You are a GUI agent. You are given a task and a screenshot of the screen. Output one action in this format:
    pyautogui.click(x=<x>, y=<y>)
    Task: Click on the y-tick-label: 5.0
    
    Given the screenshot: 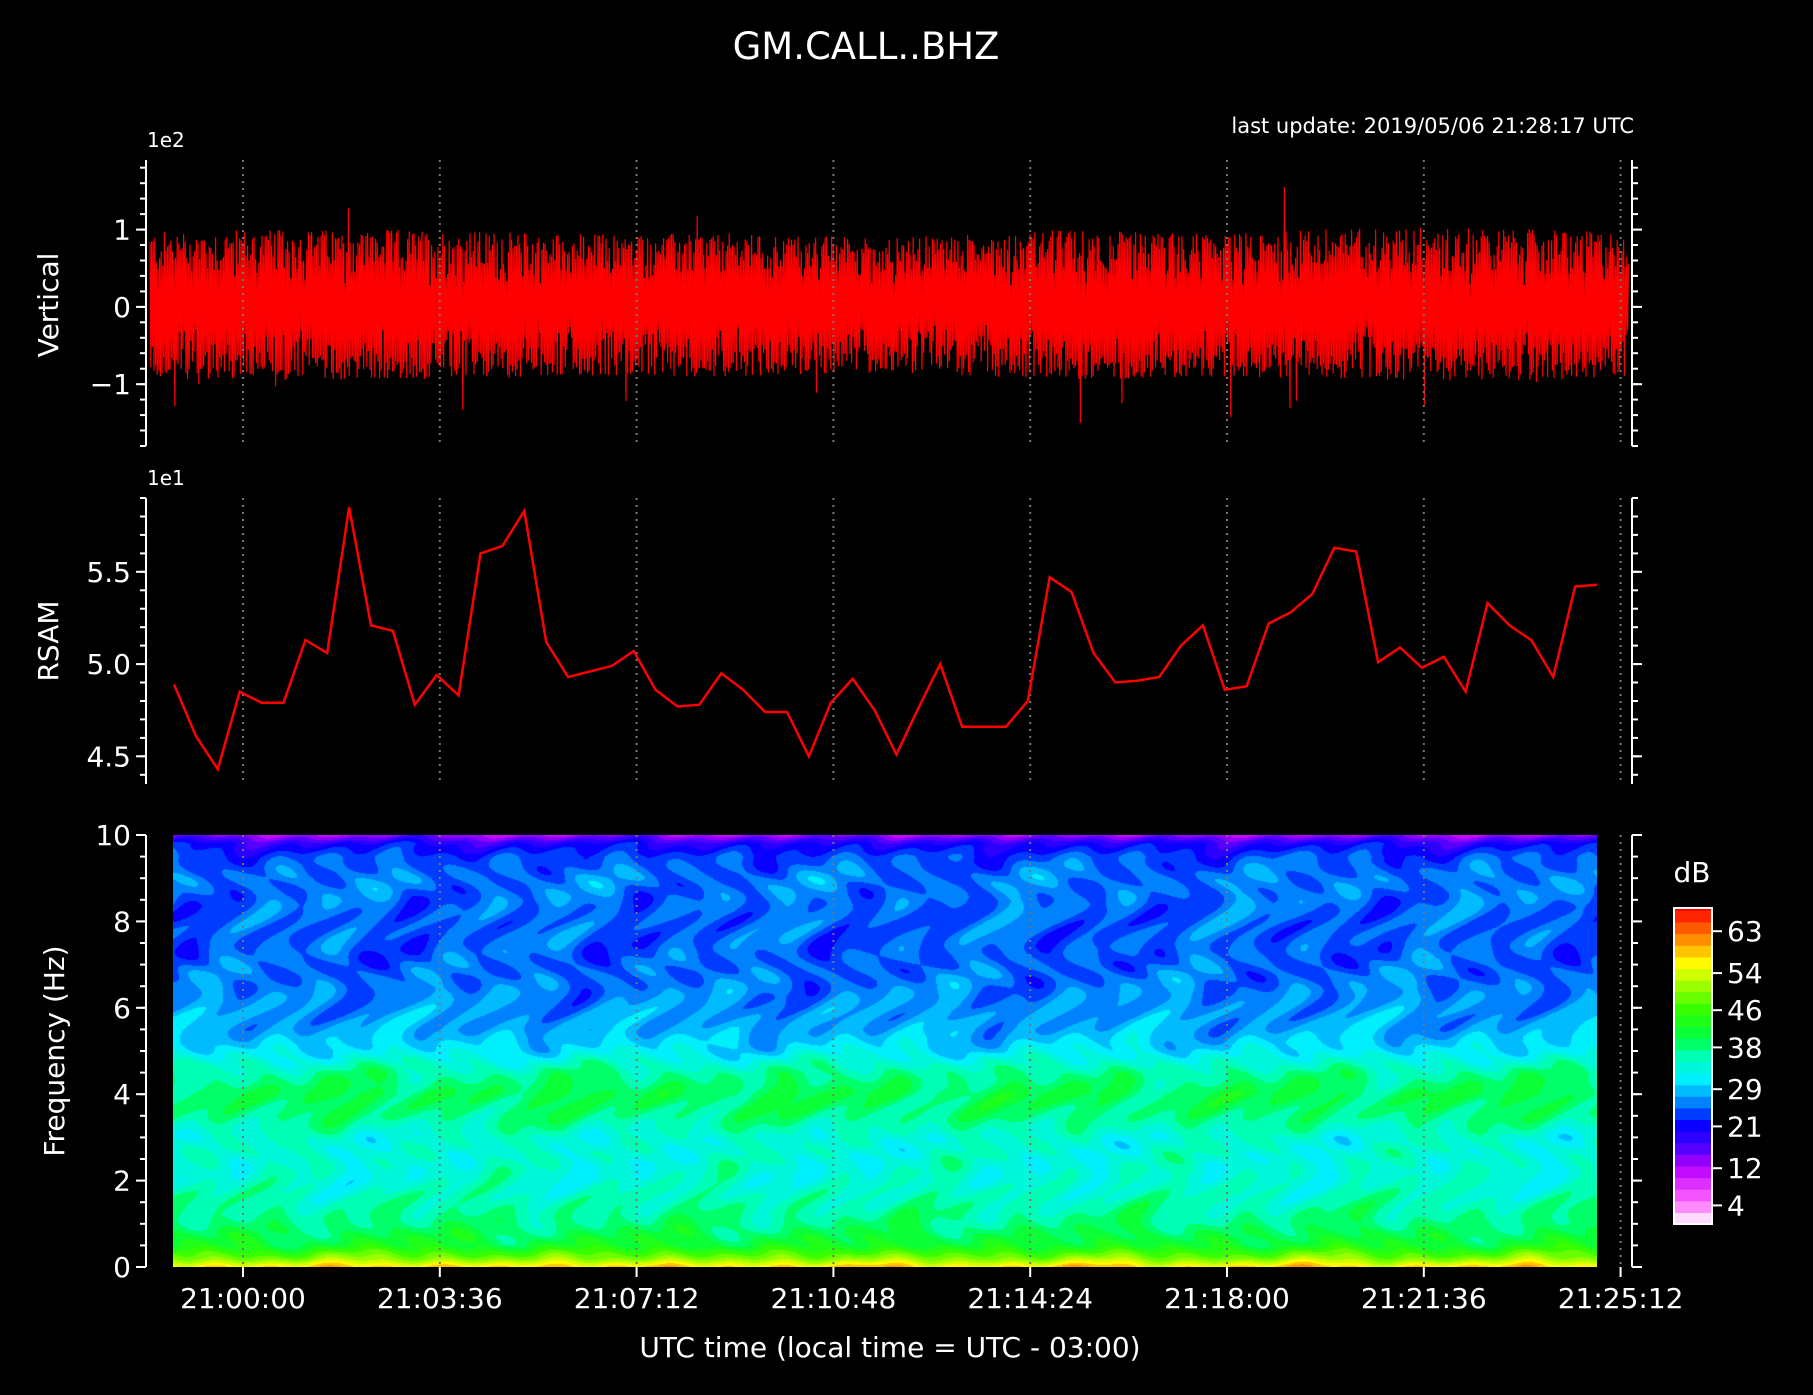 What is the action you would take?
    pyautogui.click(x=108, y=664)
    